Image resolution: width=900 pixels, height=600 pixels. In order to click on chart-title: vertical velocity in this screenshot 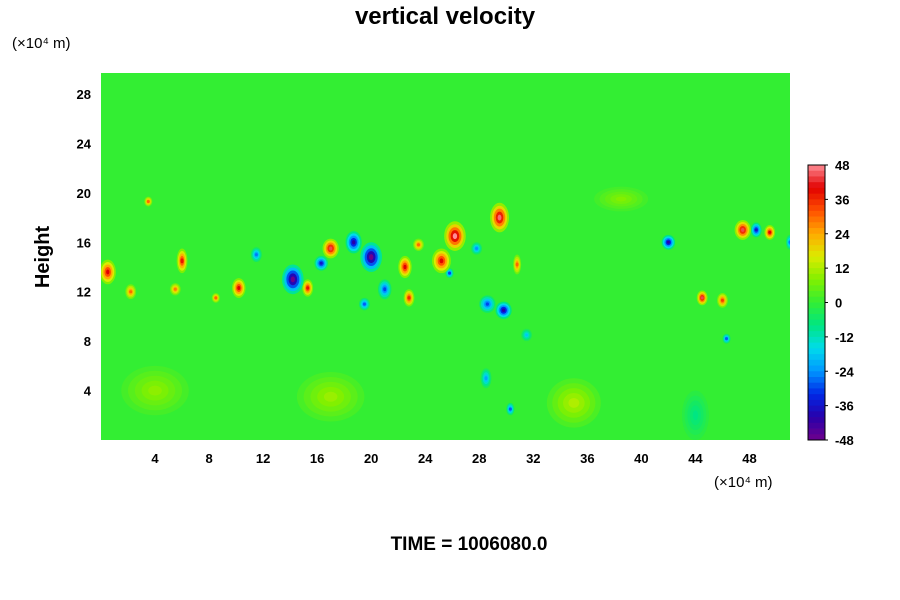, I will do `click(445, 16)`.